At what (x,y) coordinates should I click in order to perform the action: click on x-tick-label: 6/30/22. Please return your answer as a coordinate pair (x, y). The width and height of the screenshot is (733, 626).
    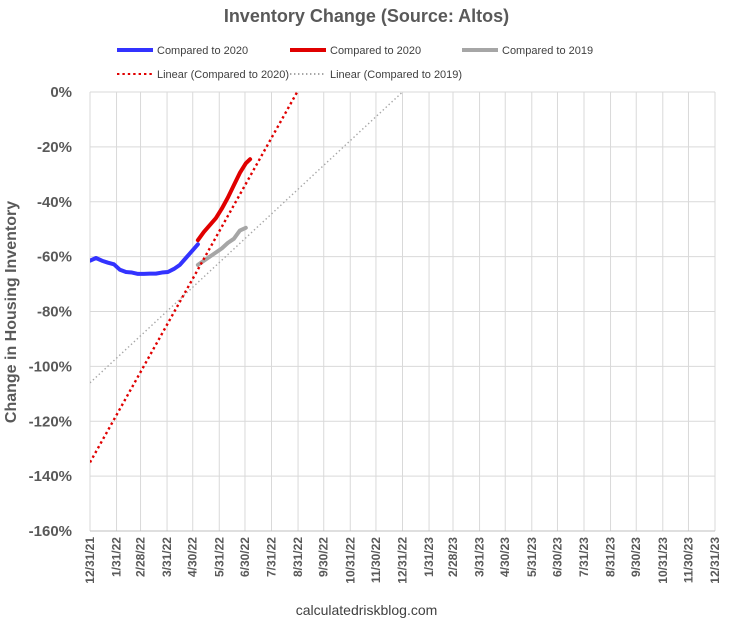
    Looking at the image, I should click on (245, 557).